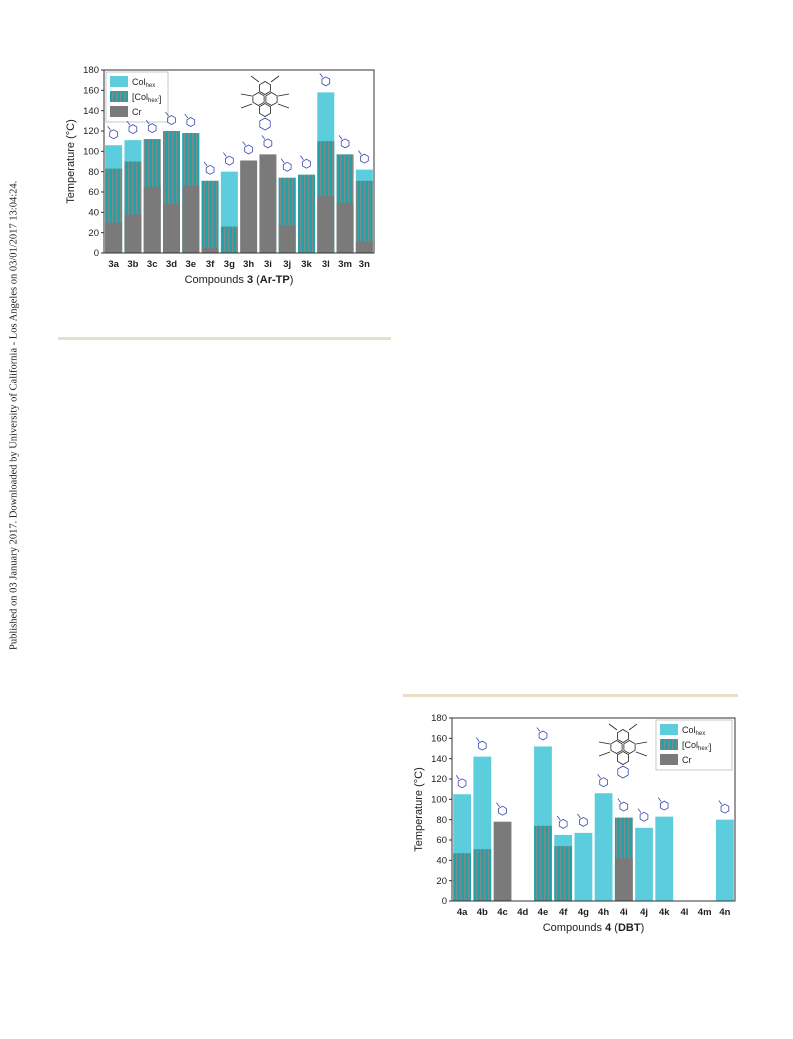 This screenshot has width=793, height=1039. I want to click on bar-cr-3e, so click(191, 219).